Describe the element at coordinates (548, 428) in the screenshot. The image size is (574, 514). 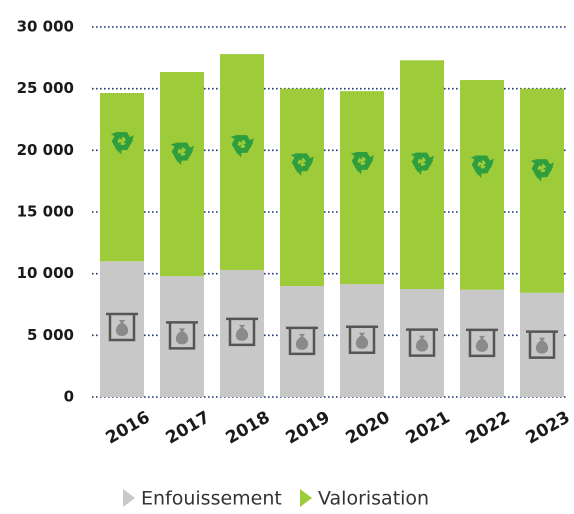
I see `x-tick-label: 2023` at that location.